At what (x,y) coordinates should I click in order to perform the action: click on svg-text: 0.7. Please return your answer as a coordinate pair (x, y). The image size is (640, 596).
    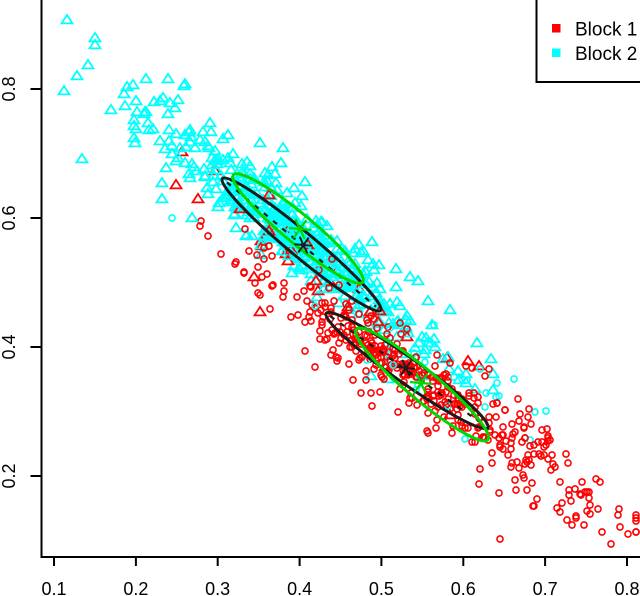
    Looking at the image, I should click on (545, 587).